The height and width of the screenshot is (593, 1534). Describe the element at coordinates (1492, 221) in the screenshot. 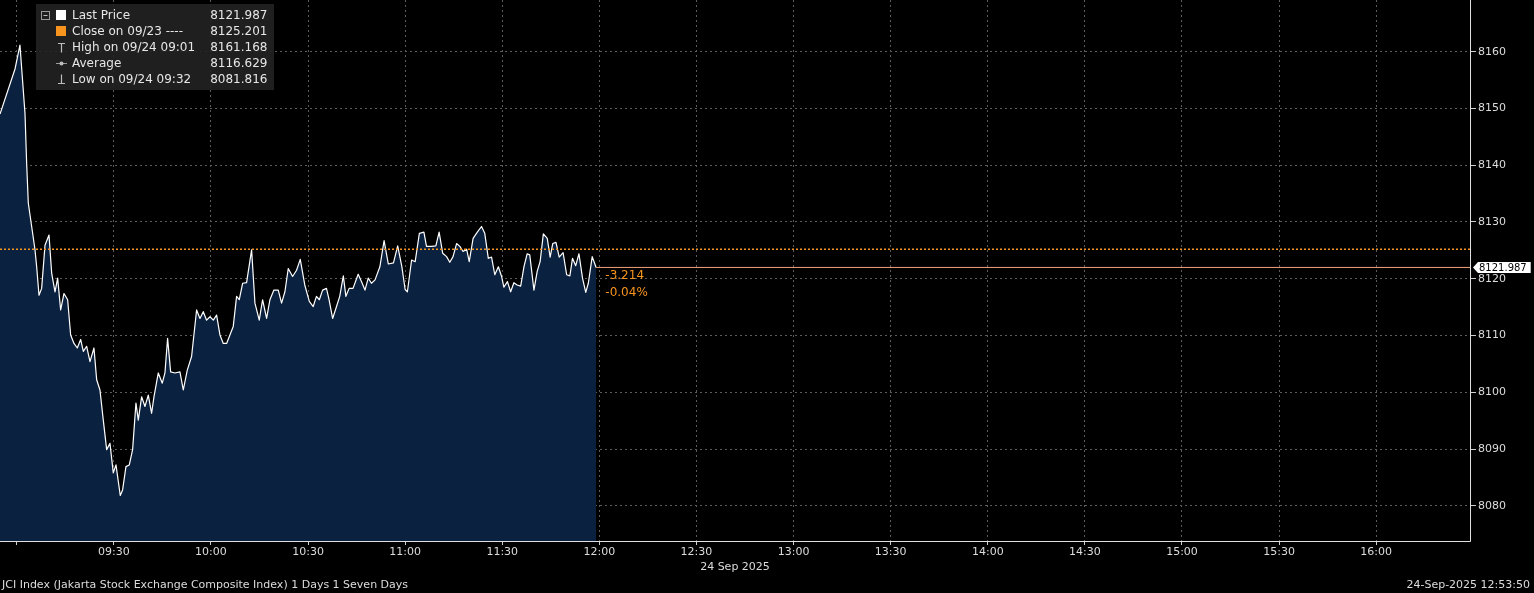

I see `y-tick-label: 8130` at that location.